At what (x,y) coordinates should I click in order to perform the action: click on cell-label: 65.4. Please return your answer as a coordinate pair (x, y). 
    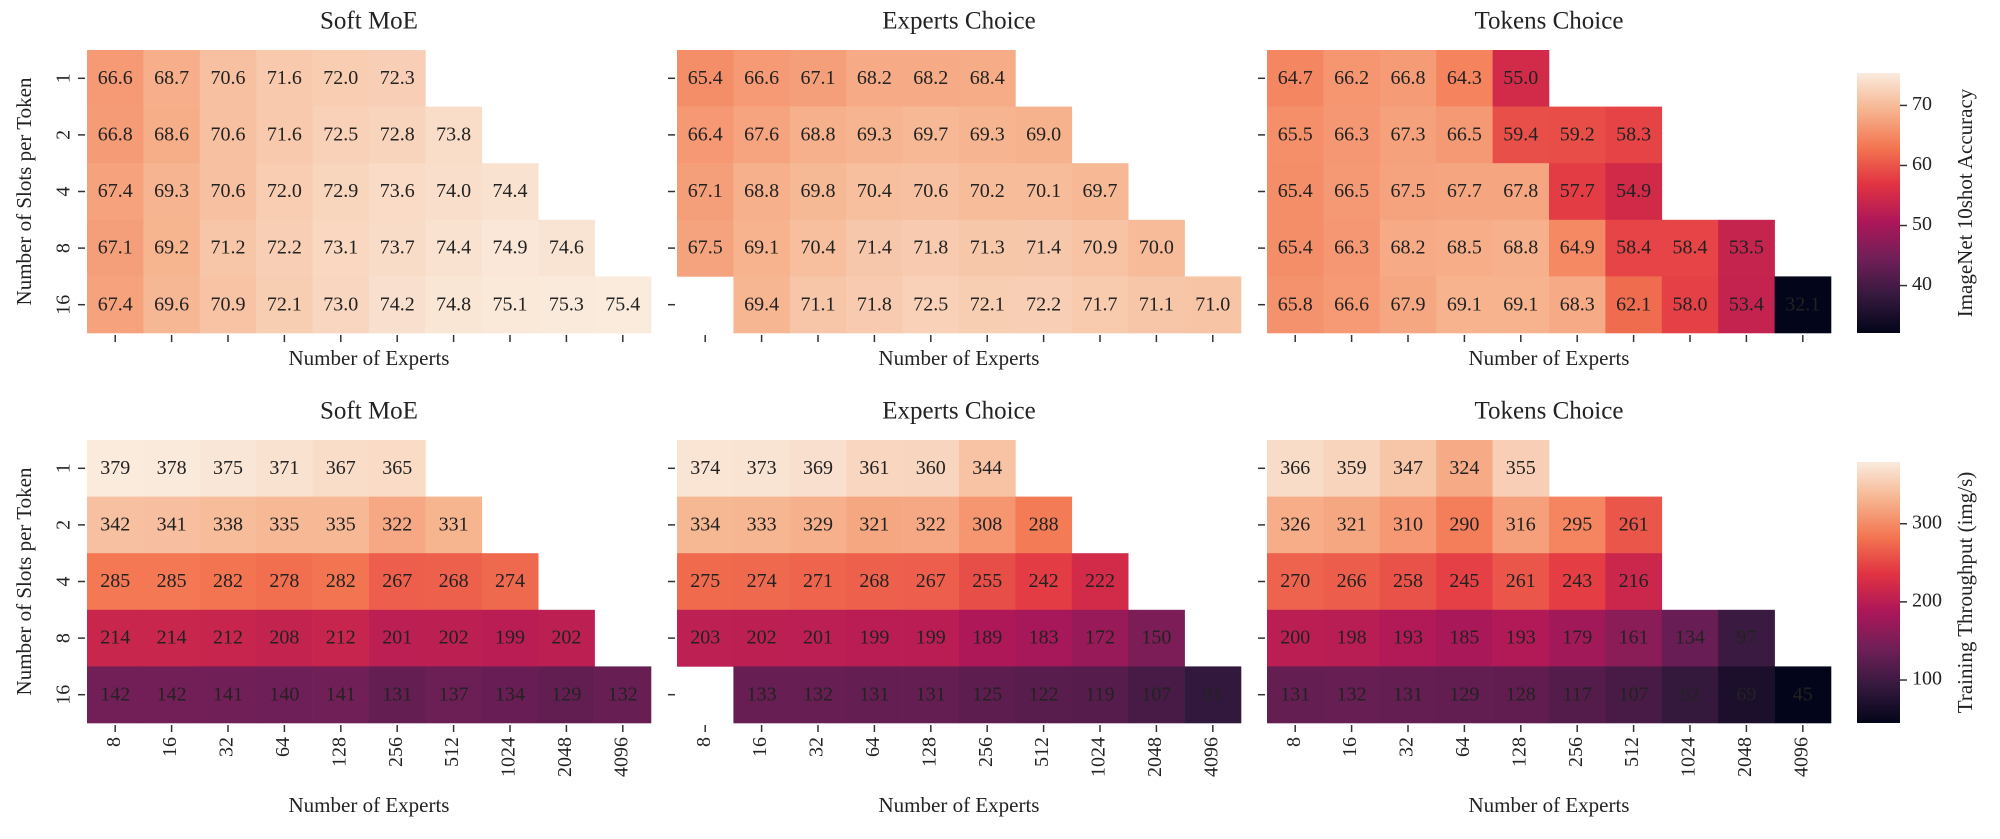
    Looking at the image, I should click on (705, 78).